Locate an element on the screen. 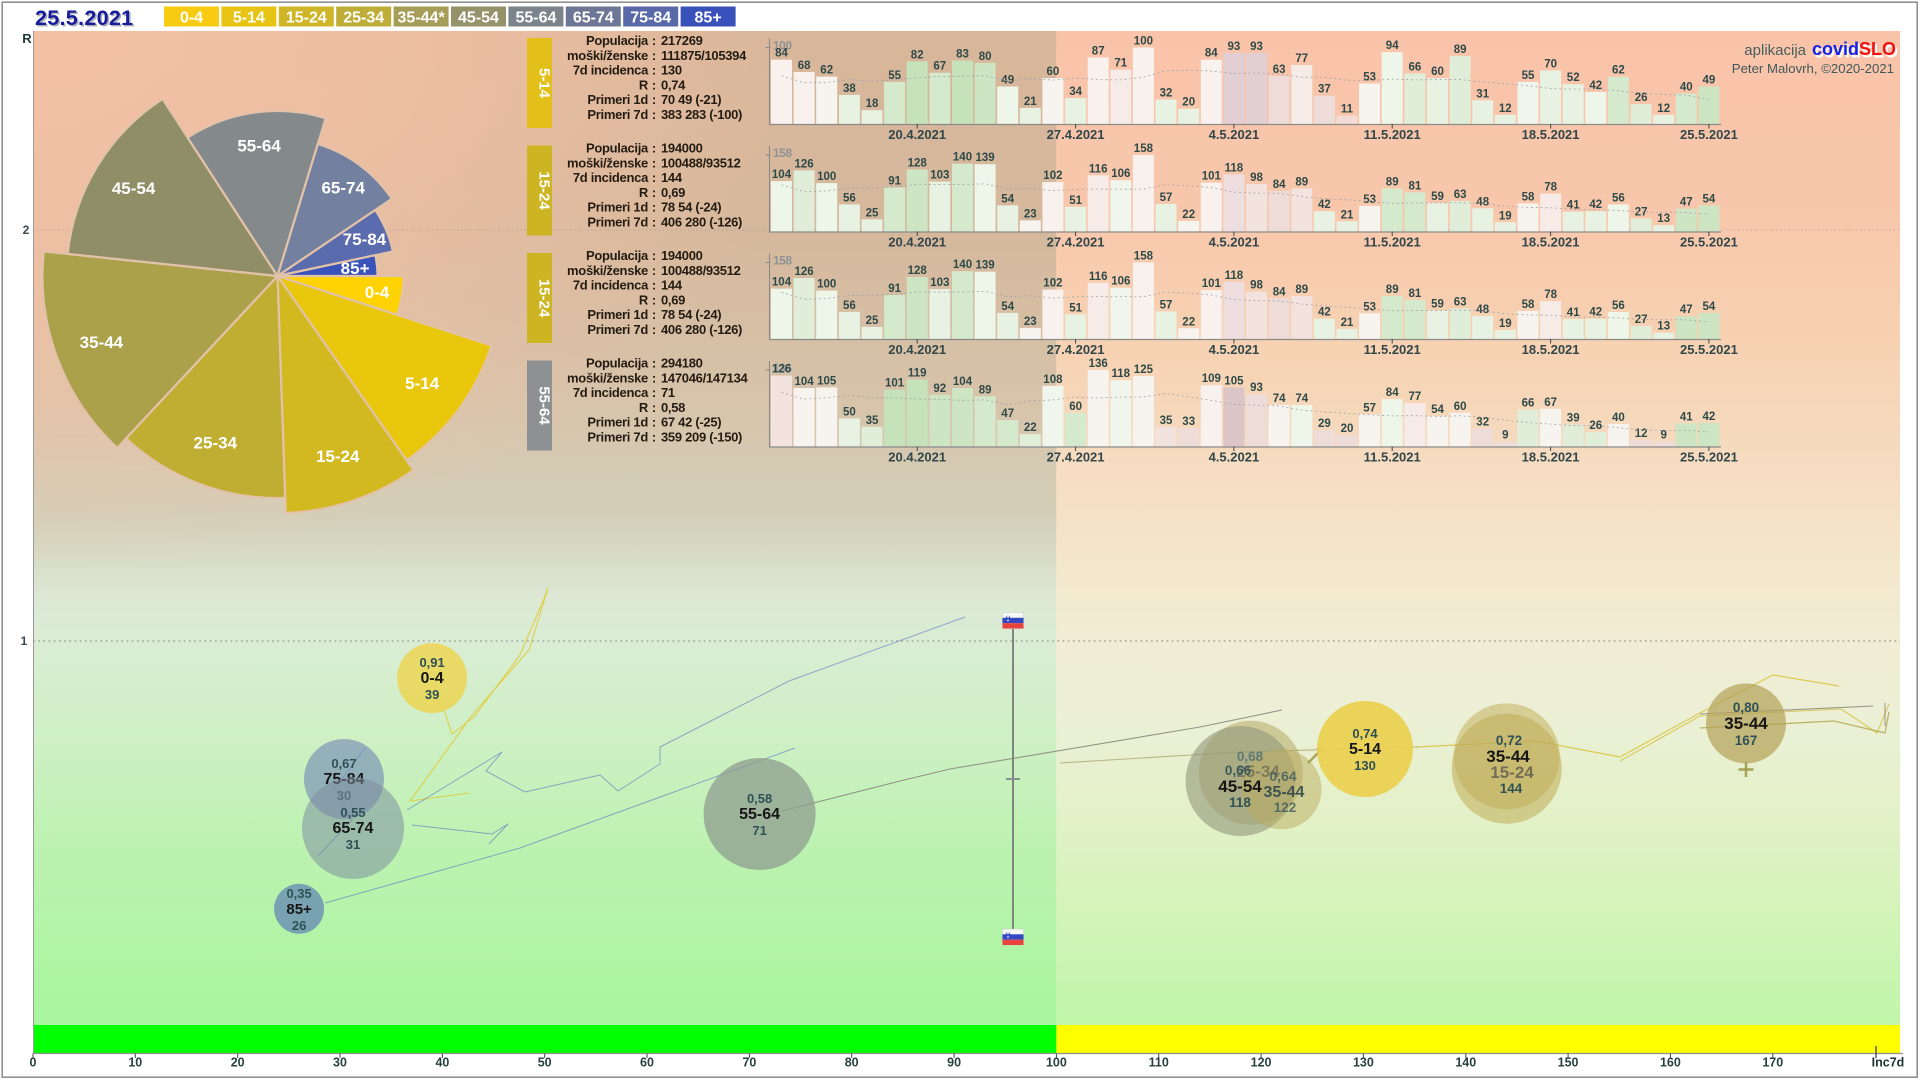 This screenshot has height=1080, width=1920. svg-text: Primeri 1d is located at coordinates (617, 314).